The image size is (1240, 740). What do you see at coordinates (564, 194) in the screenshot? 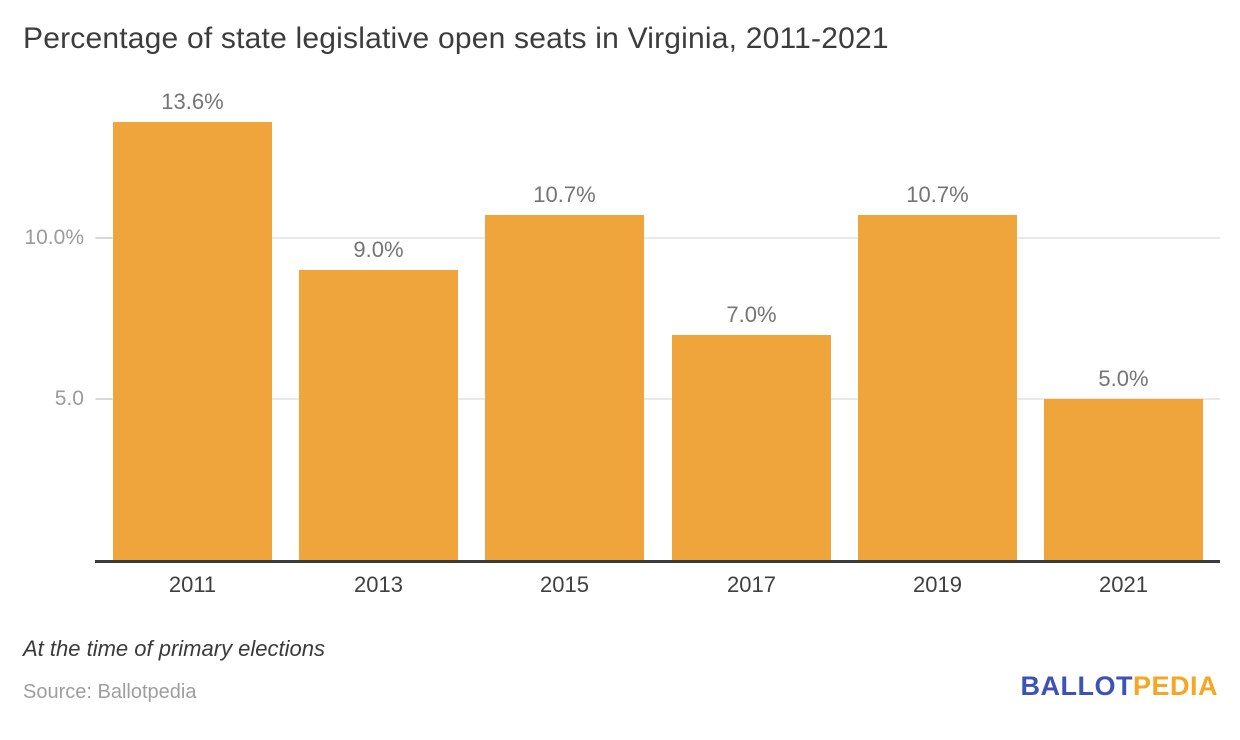
I see `value-label-2015: 10.7%` at bounding box center [564, 194].